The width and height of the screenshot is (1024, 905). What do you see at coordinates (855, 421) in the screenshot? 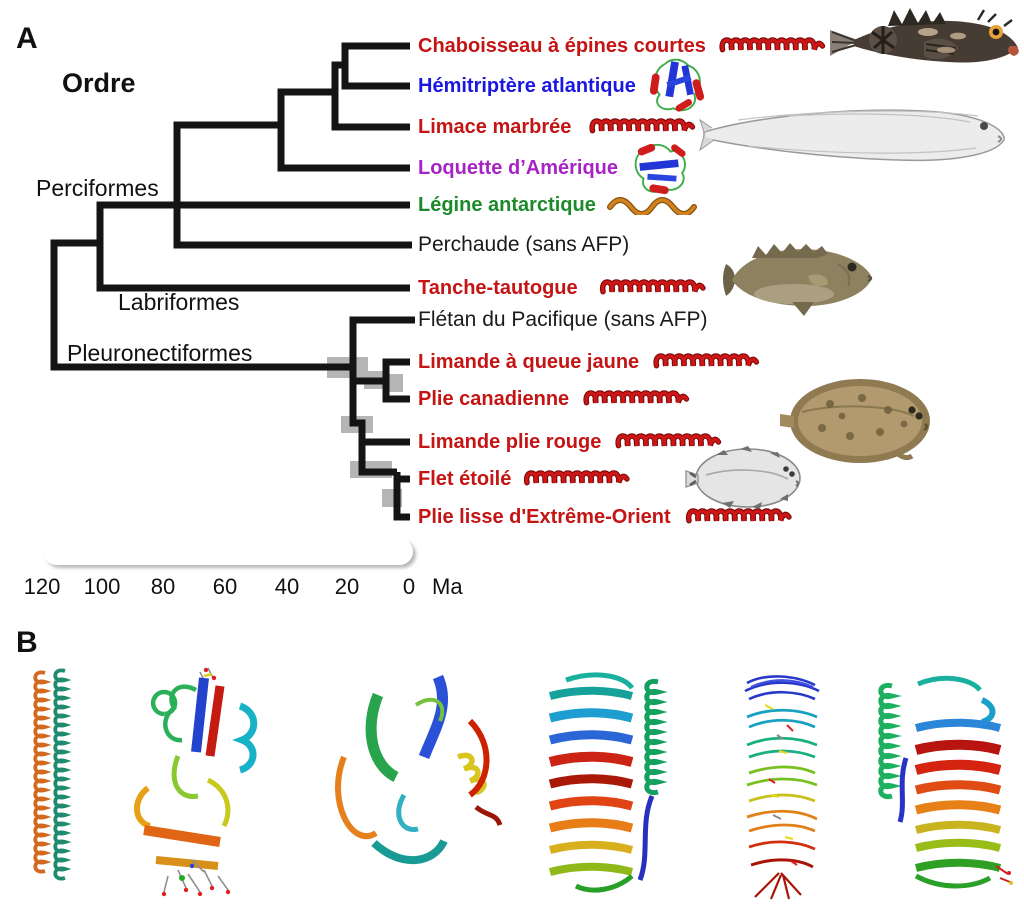
I see `yellowtail-flounder-illustration` at bounding box center [855, 421].